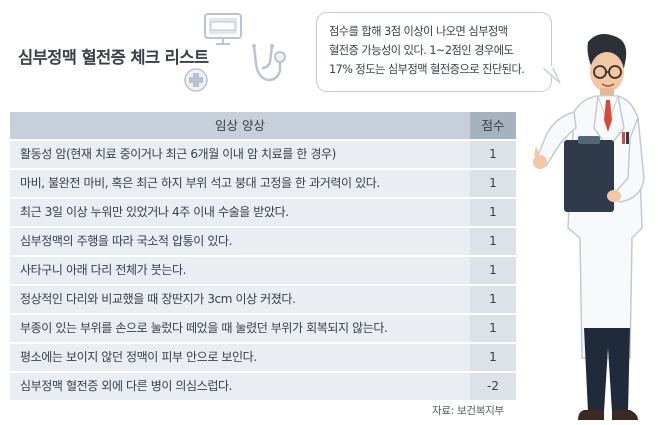  Describe the element at coordinates (421, 50) in the screenshot. I see `bubble-line: 혈전증 가능성이 있다. 1~2점인 경우에도` at that location.